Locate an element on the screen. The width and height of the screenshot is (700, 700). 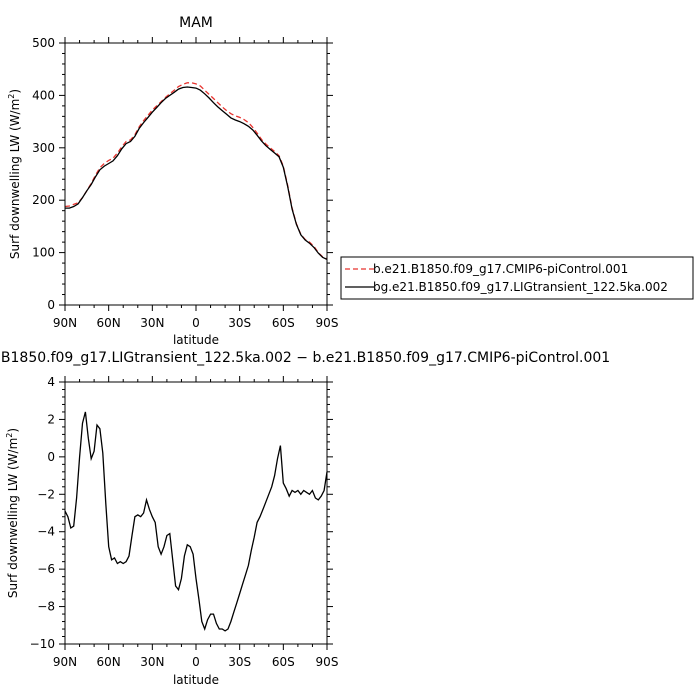
top-x-axis-label: latitude is located at coordinates (196, 340).